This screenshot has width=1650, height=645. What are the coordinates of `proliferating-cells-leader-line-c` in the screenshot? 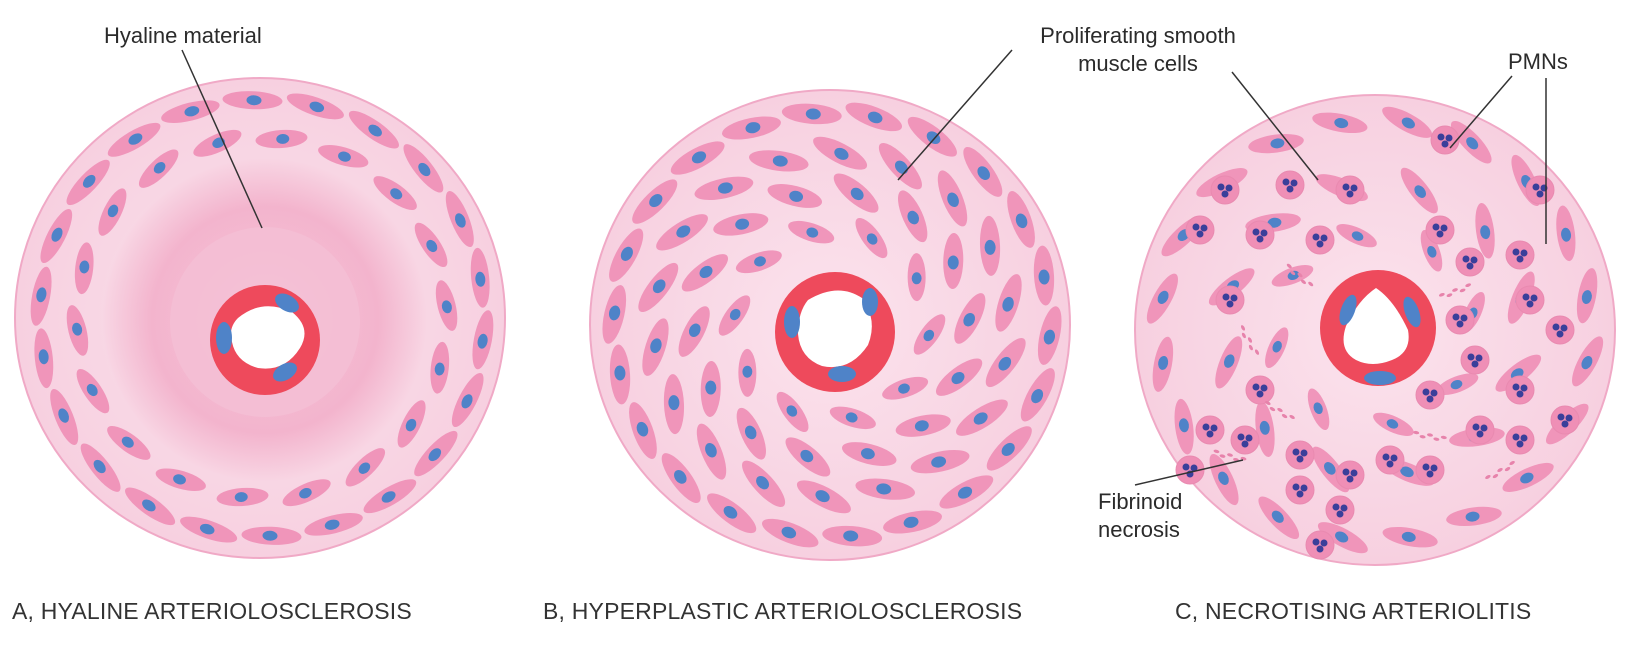 It's located at (1275, 126).